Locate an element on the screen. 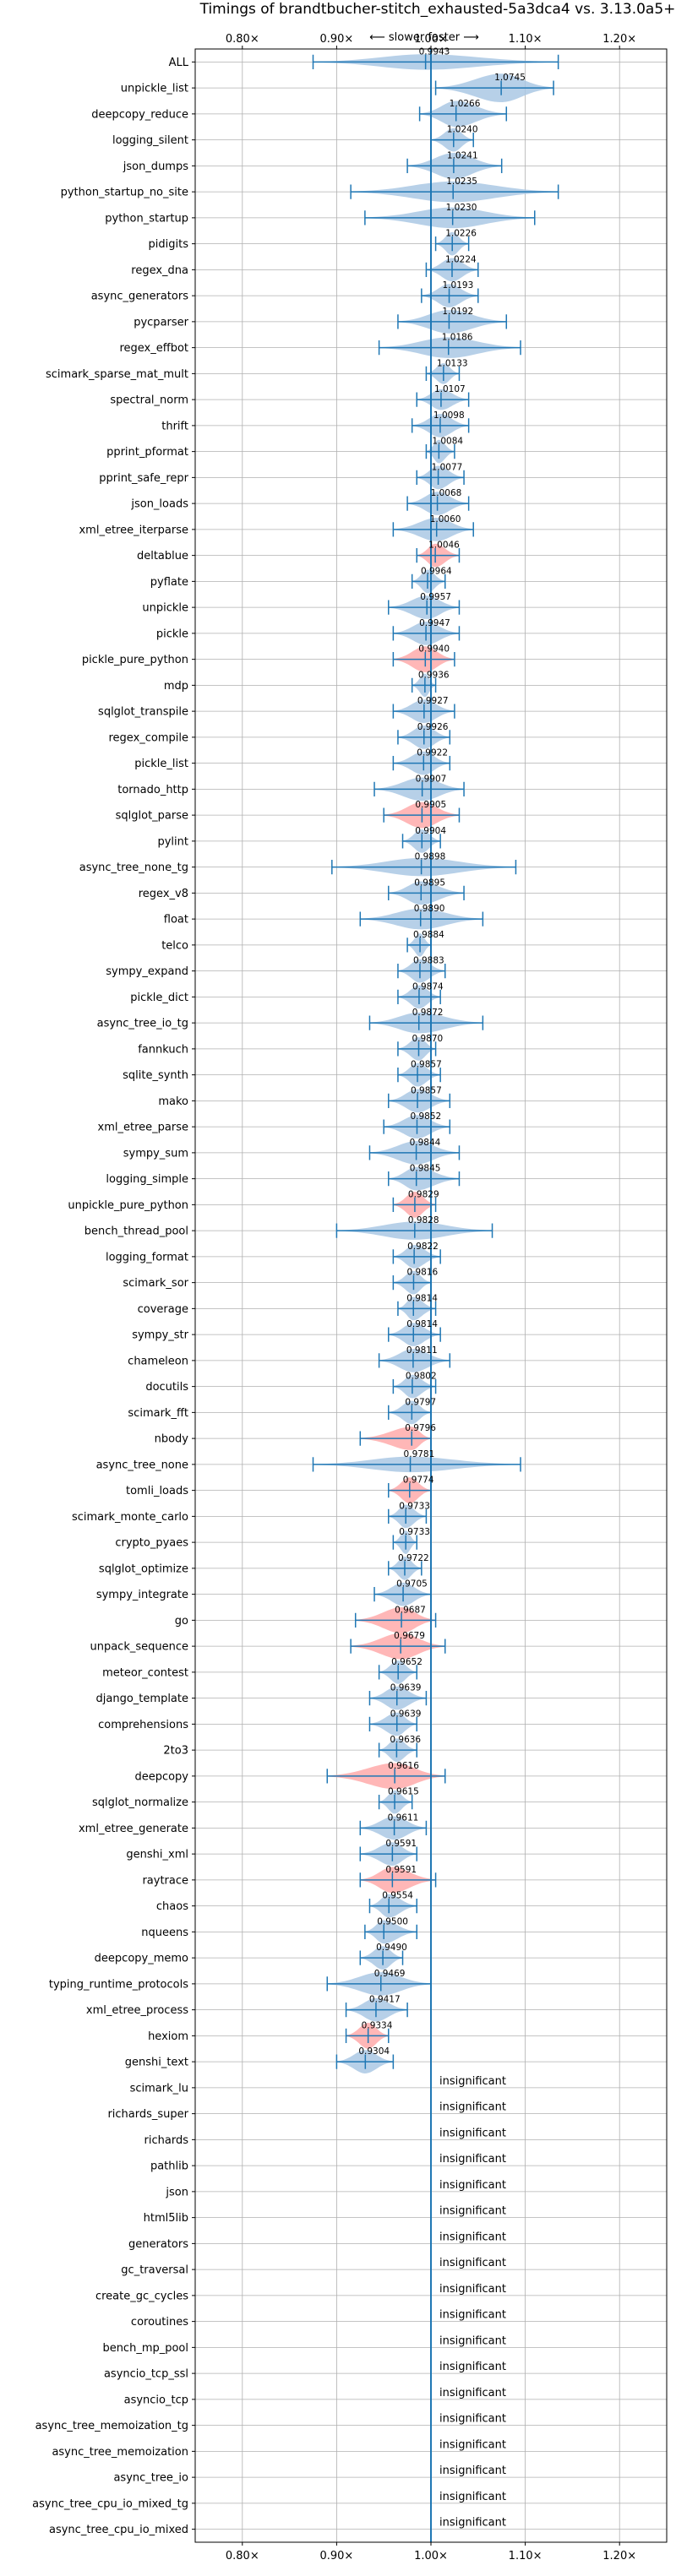 The image size is (676, 2576). value-label: 0.9796 is located at coordinates (420, 1428).